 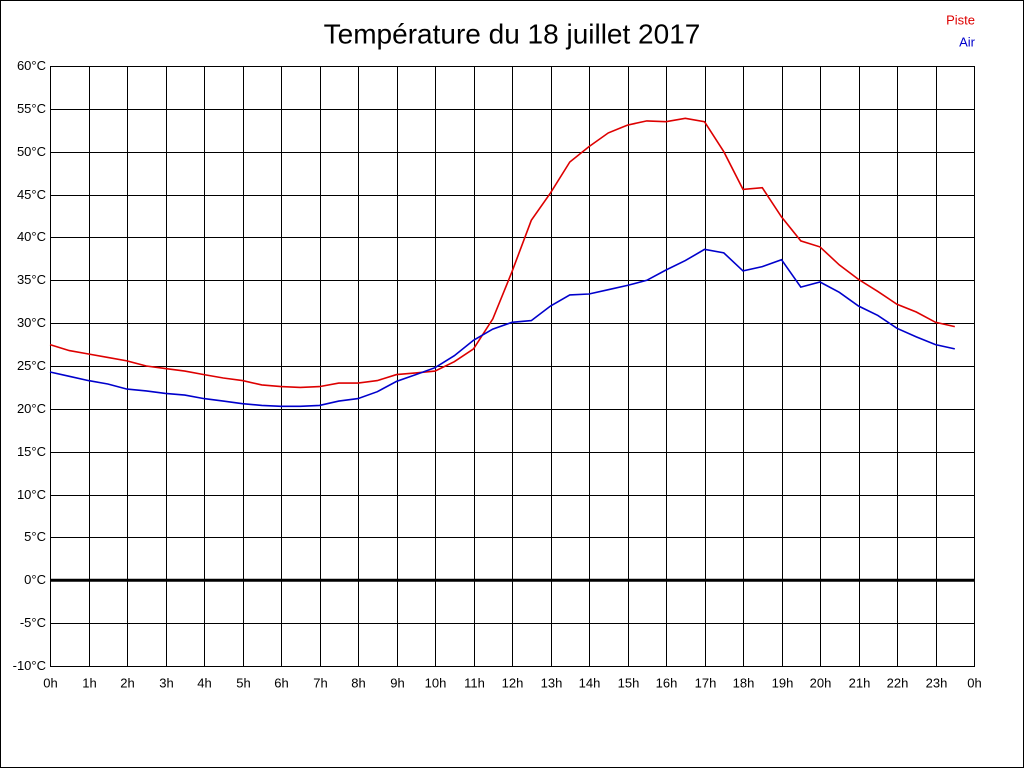 I want to click on x-tick-label: 15h, so click(x=629, y=682).